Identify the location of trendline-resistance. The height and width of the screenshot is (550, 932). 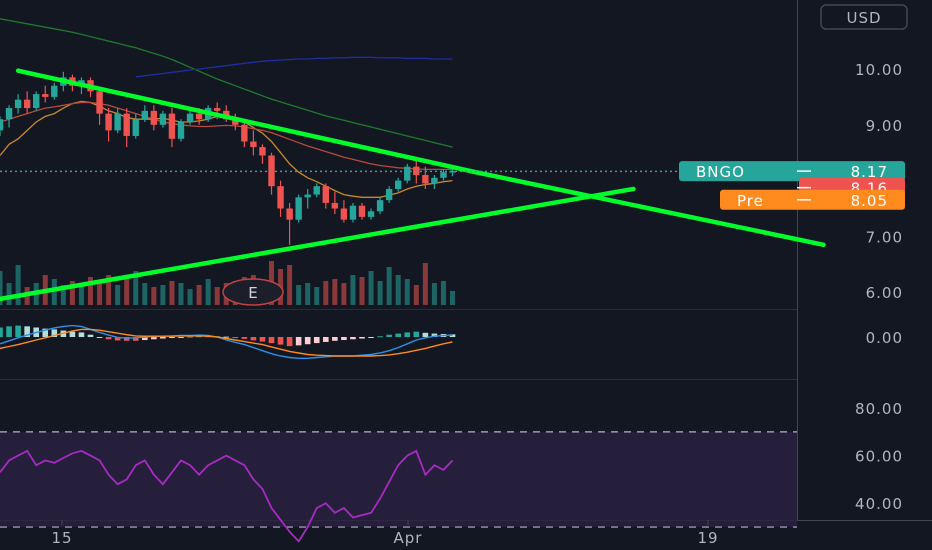
(244, 121).